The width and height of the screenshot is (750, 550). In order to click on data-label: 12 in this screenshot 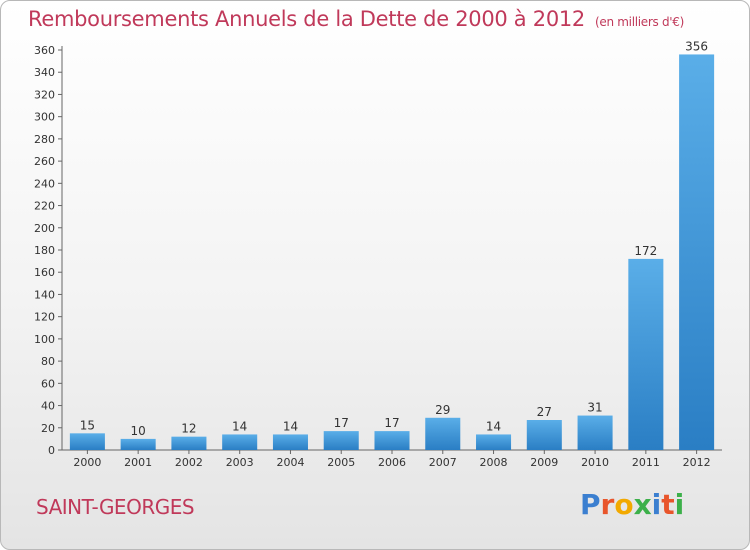, I will do `click(188, 429)`.